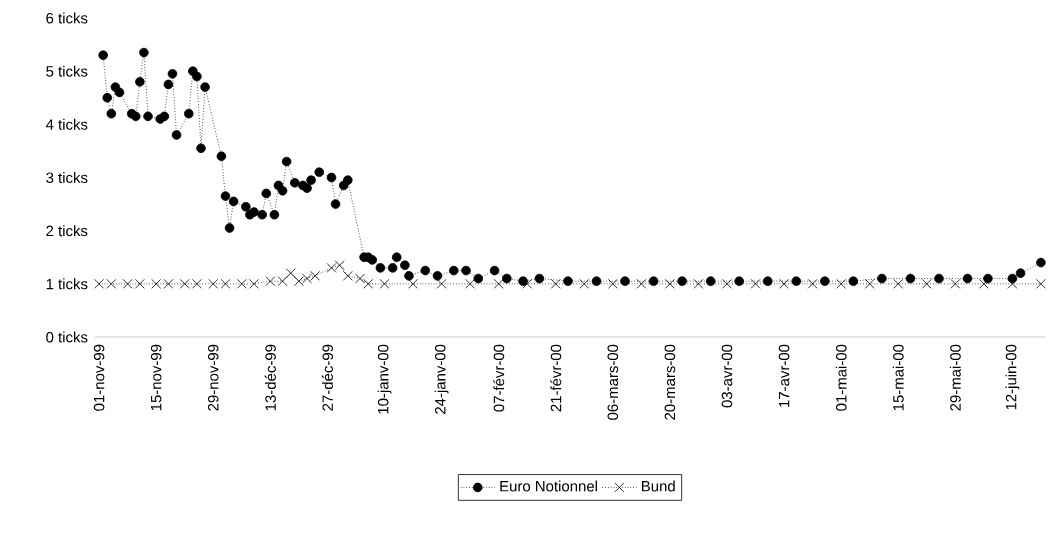 This screenshot has width=1050, height=557. What do you see at coordinates (327, 377) in the screenshot?
I see `x-tick-label: 27-déc-99` at bounding box center [327, 377].